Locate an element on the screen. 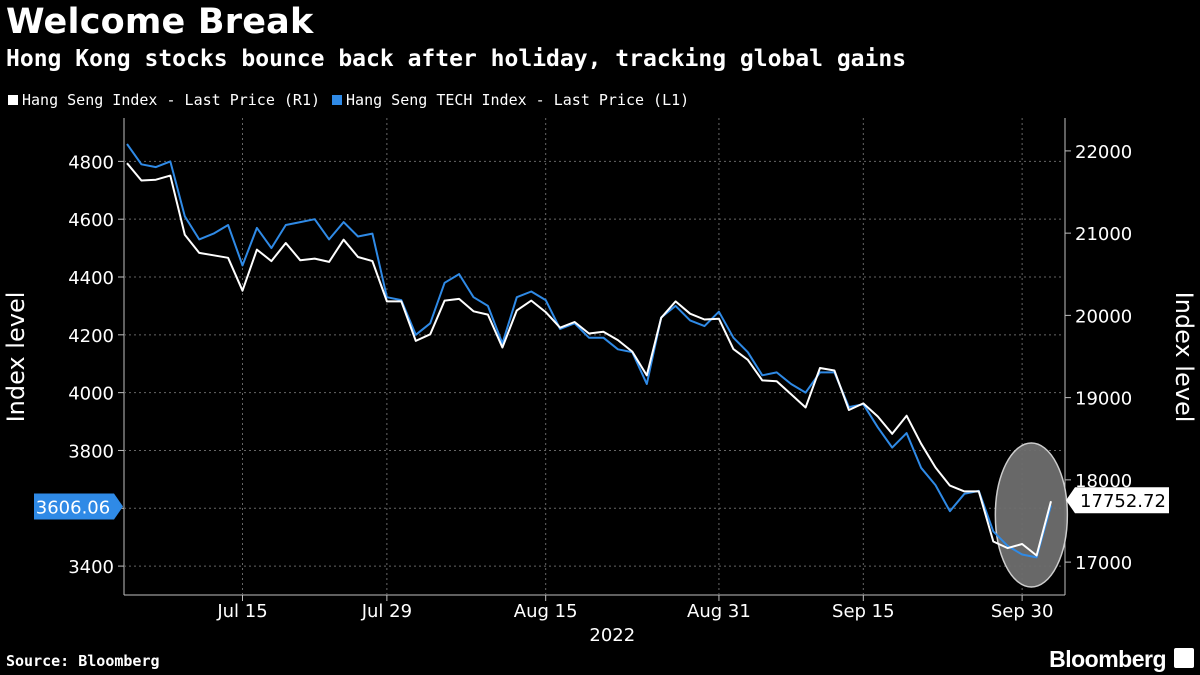 The width and height of the screenshot is (1200, 675). last-value-tag-left is located at coordinates (78, 506).